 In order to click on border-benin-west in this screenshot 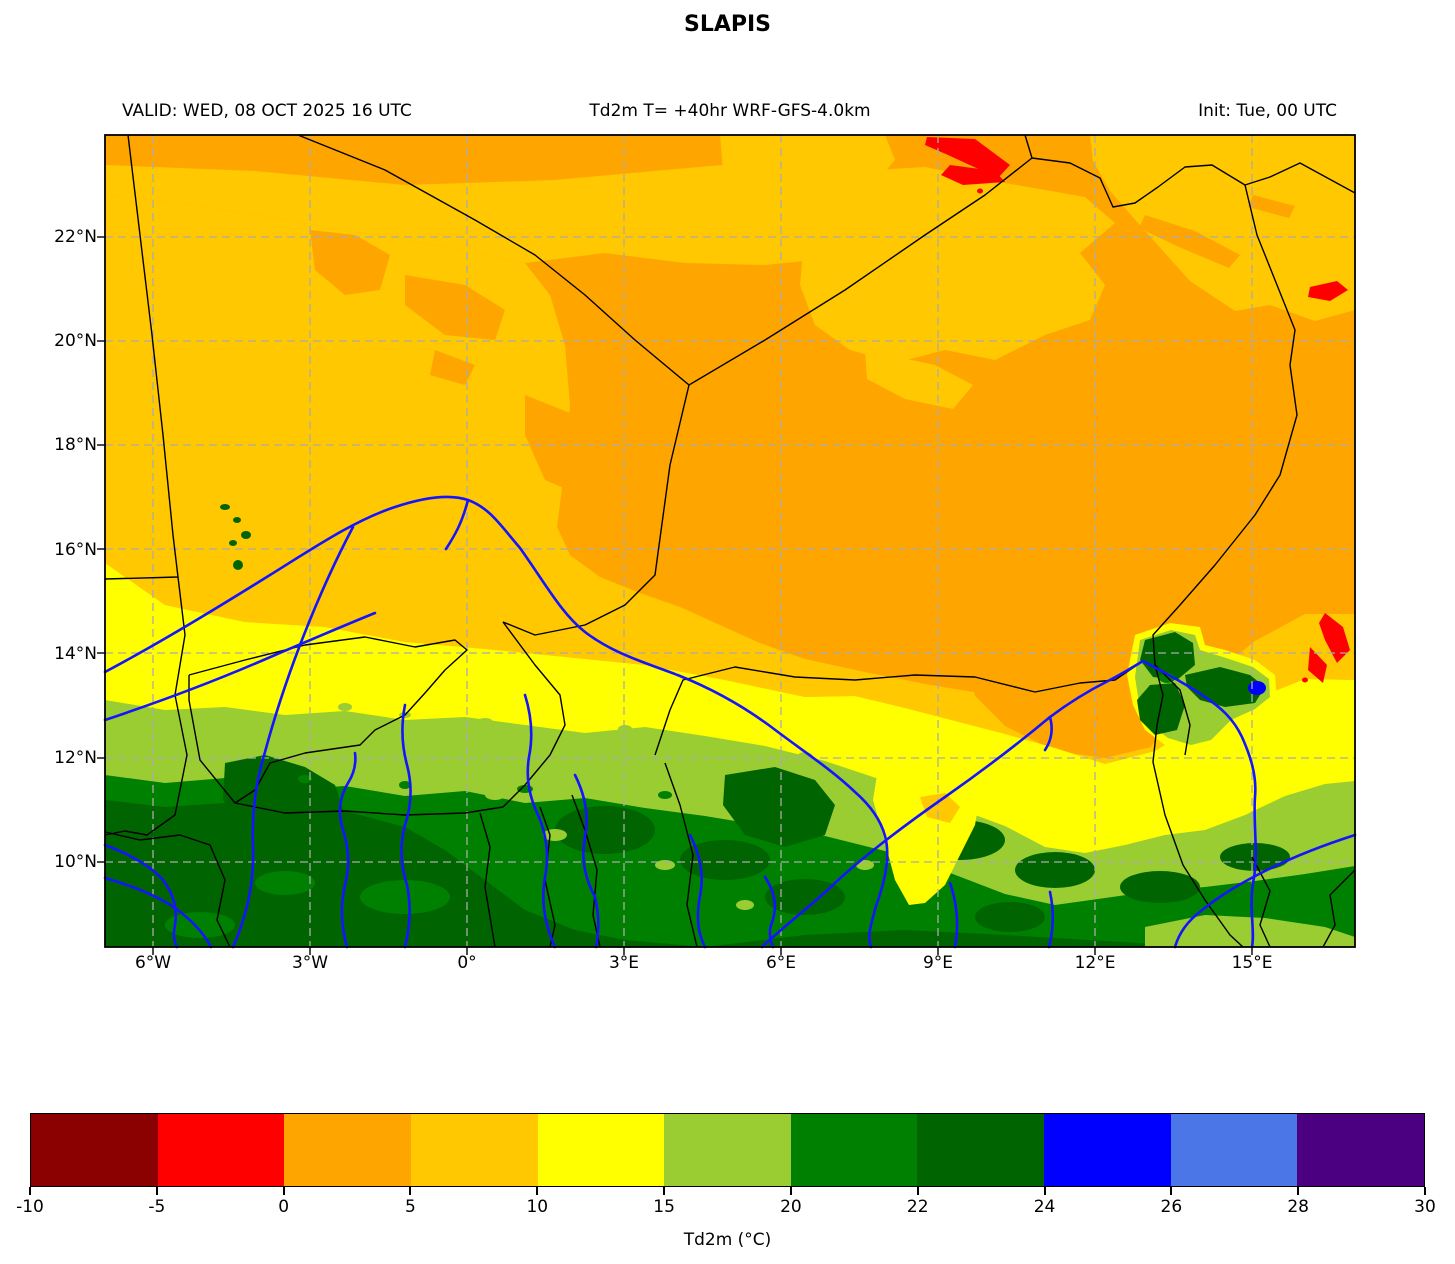, I will do `click(586, 871)`.